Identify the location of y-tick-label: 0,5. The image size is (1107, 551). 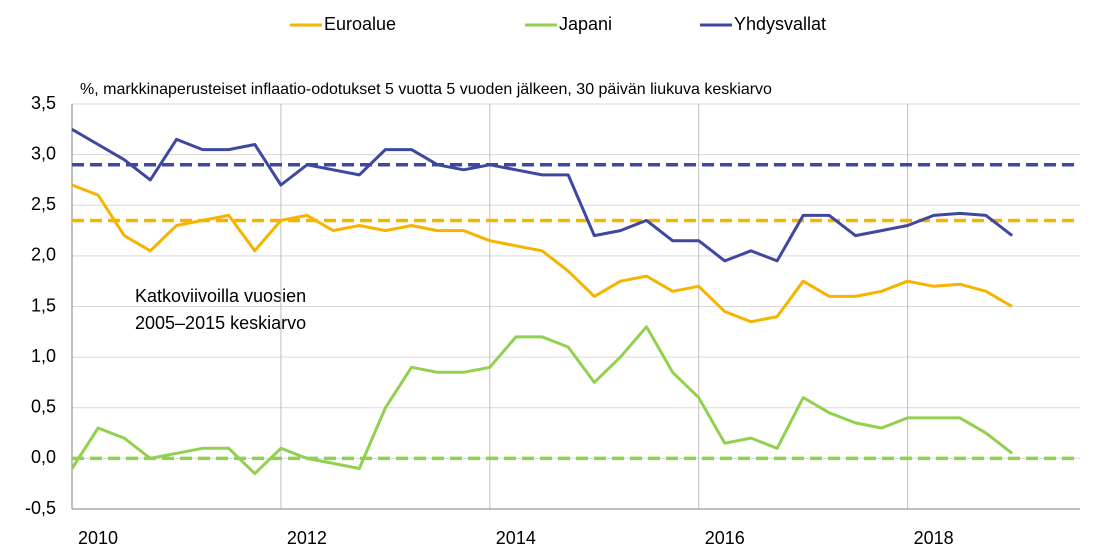
(43, 407).